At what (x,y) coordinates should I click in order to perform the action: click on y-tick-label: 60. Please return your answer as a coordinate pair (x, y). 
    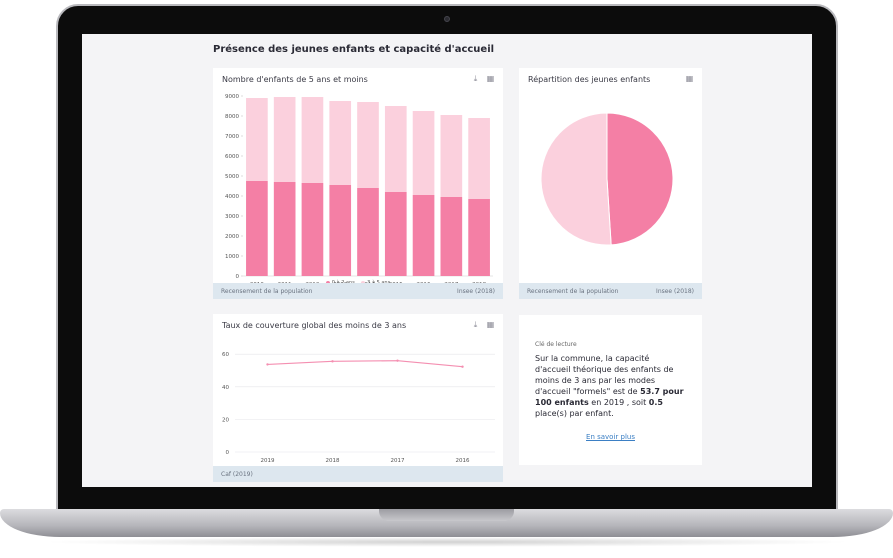
    Looking at the image, I should click on (225, 355).